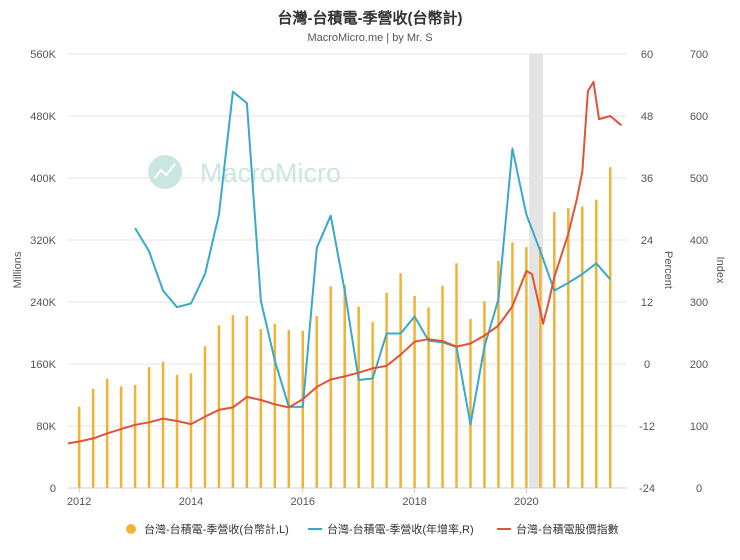  What do you see at coordinates (567, 529) in the screenshot?
I see `legend-label: 台灣-台積電股價指數` at bounding box center [567, 529].